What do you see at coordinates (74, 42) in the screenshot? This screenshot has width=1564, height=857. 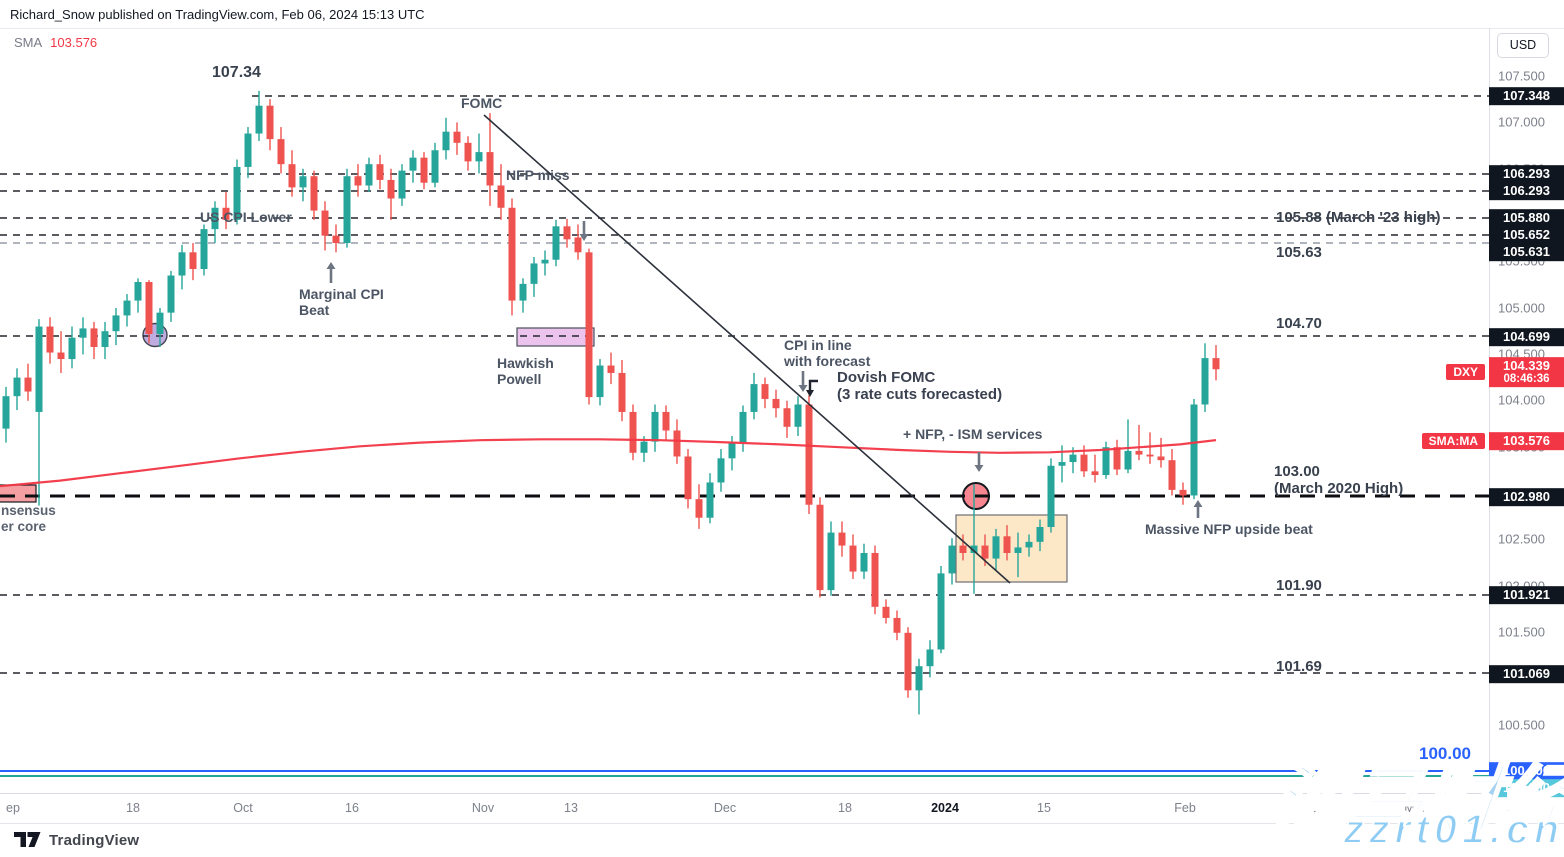 I see `indicator-value: 103.576` at bounding box center [74, 42].